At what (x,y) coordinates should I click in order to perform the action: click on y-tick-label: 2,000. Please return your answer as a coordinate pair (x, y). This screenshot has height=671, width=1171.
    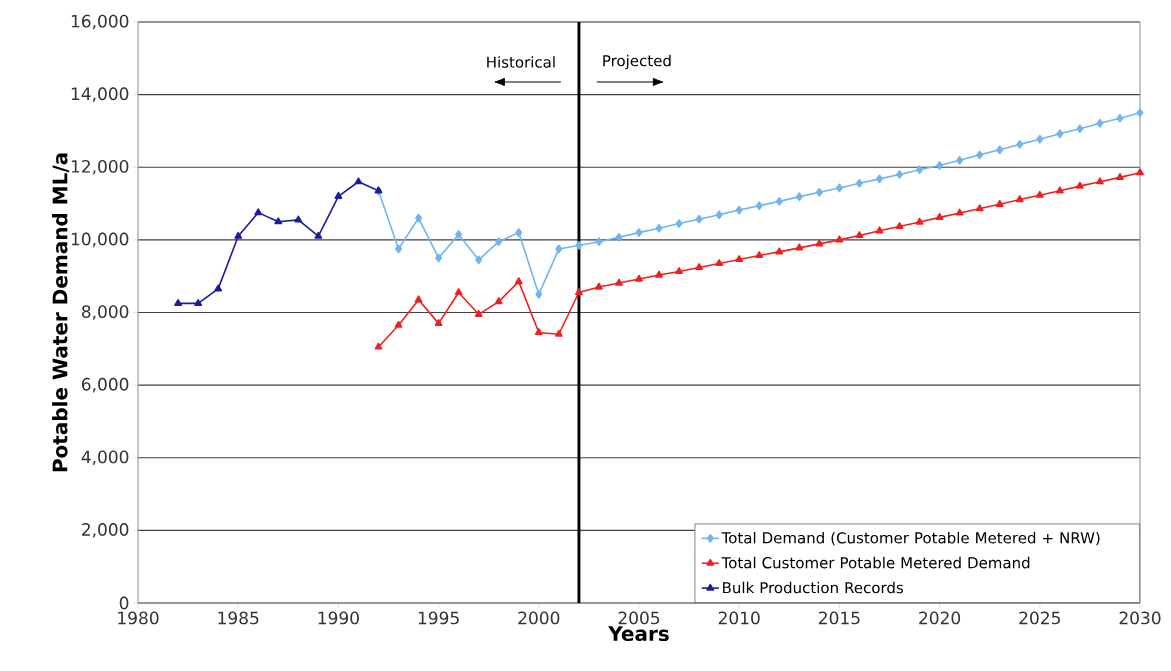
    Looking at the image, I should click on (105, 530).